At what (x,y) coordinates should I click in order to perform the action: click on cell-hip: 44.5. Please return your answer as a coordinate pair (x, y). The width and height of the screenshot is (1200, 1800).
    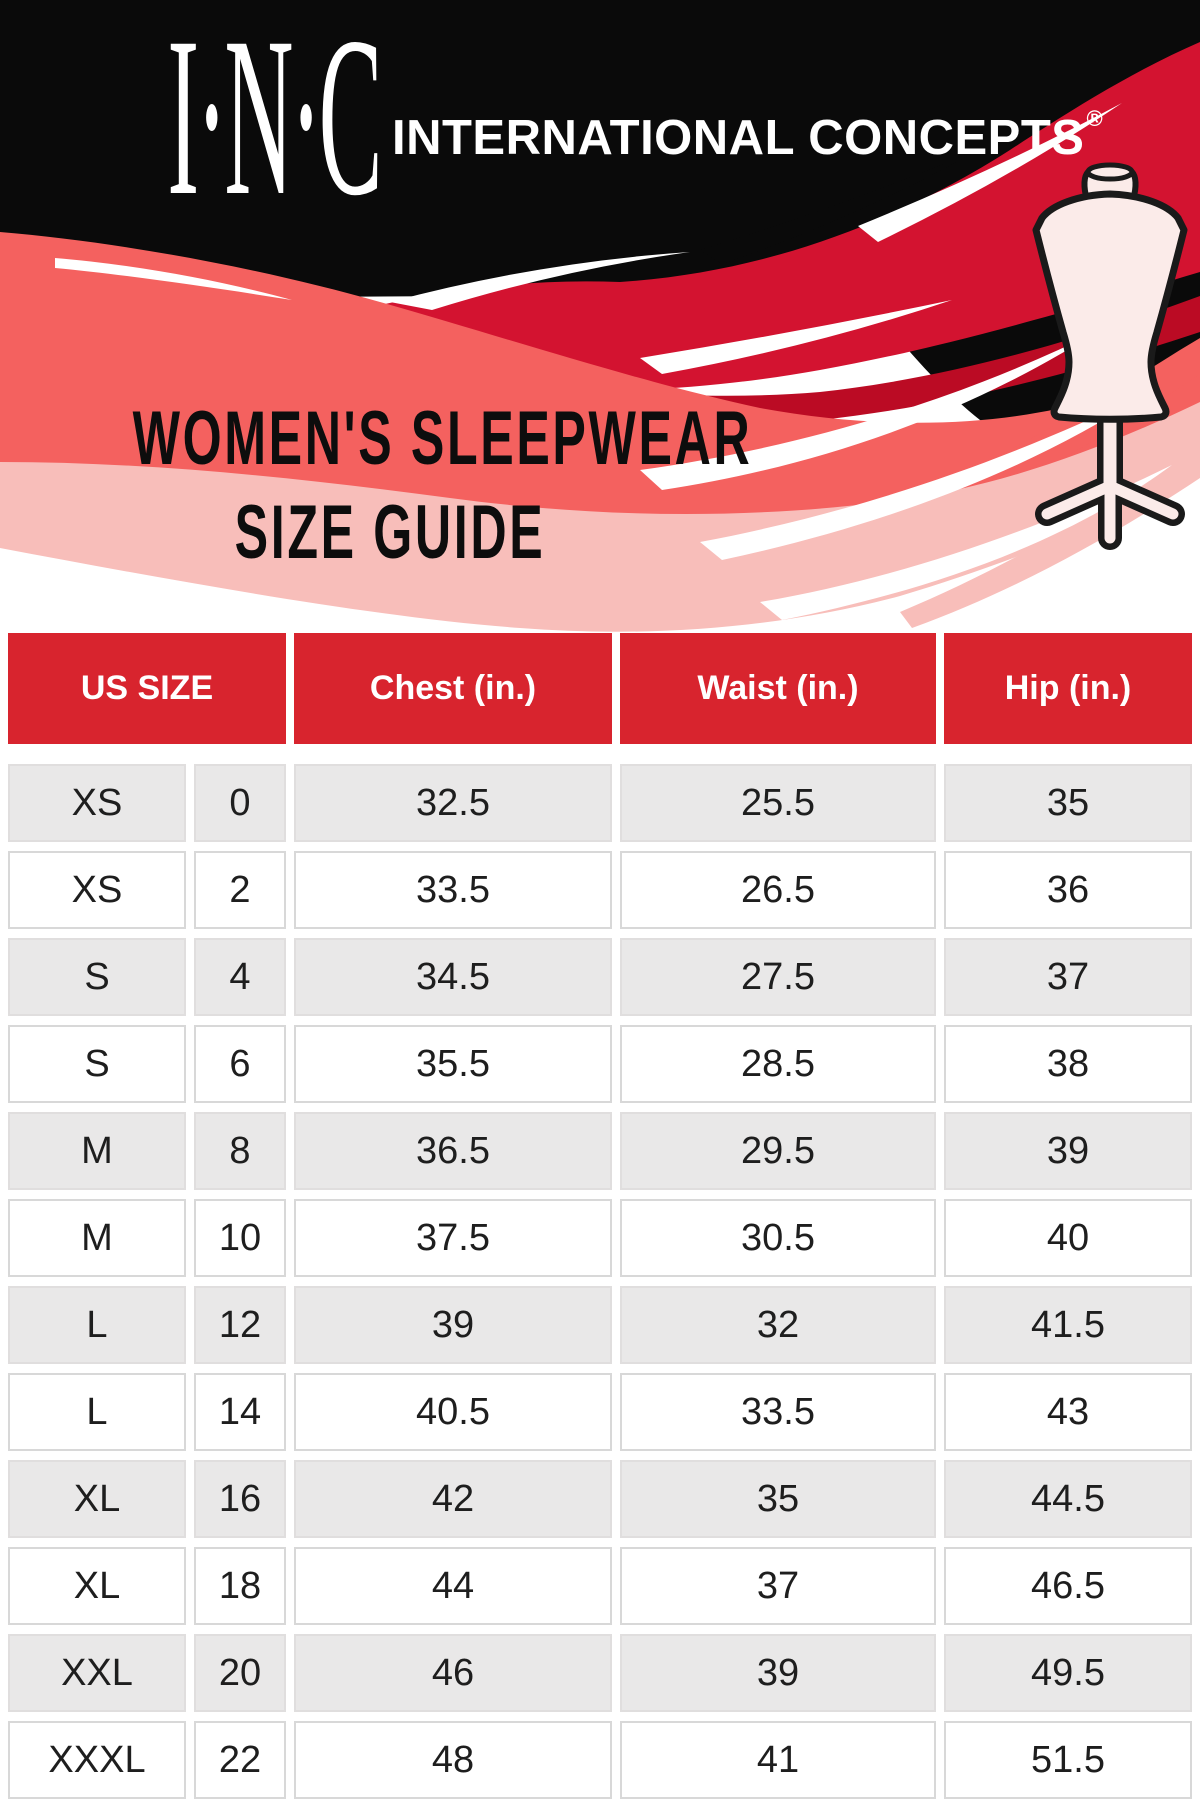
    Looking at the image, I should click on (1068, 1499).